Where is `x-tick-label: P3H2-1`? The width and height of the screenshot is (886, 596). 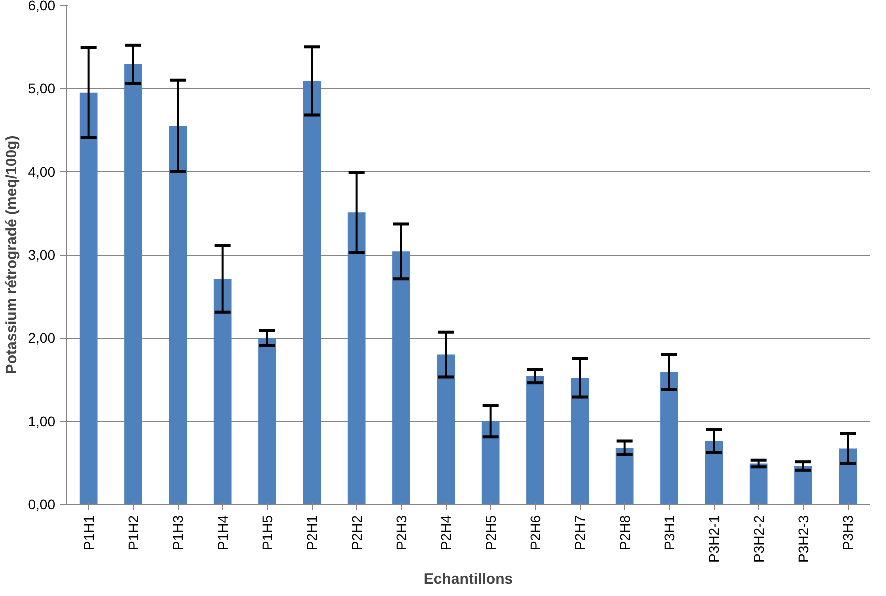 x-tick-label: P3H2-1 is located at coordinates (714, 539).